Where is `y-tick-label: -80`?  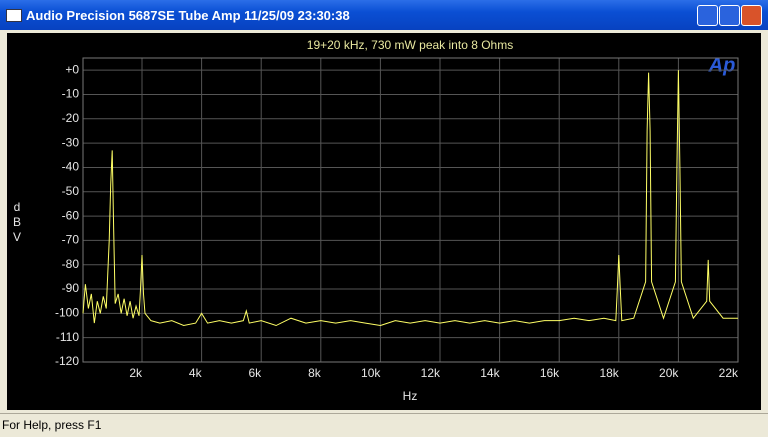
y-tick-label: -80 is located at coordinates (71, 264).